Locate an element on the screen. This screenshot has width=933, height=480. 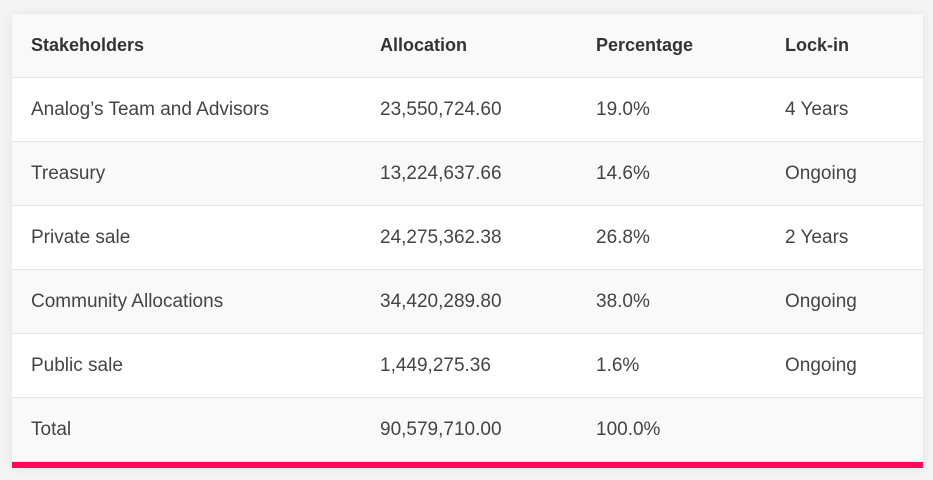
stakeholder-cell: Public sale is located at coordinates (77, 365).